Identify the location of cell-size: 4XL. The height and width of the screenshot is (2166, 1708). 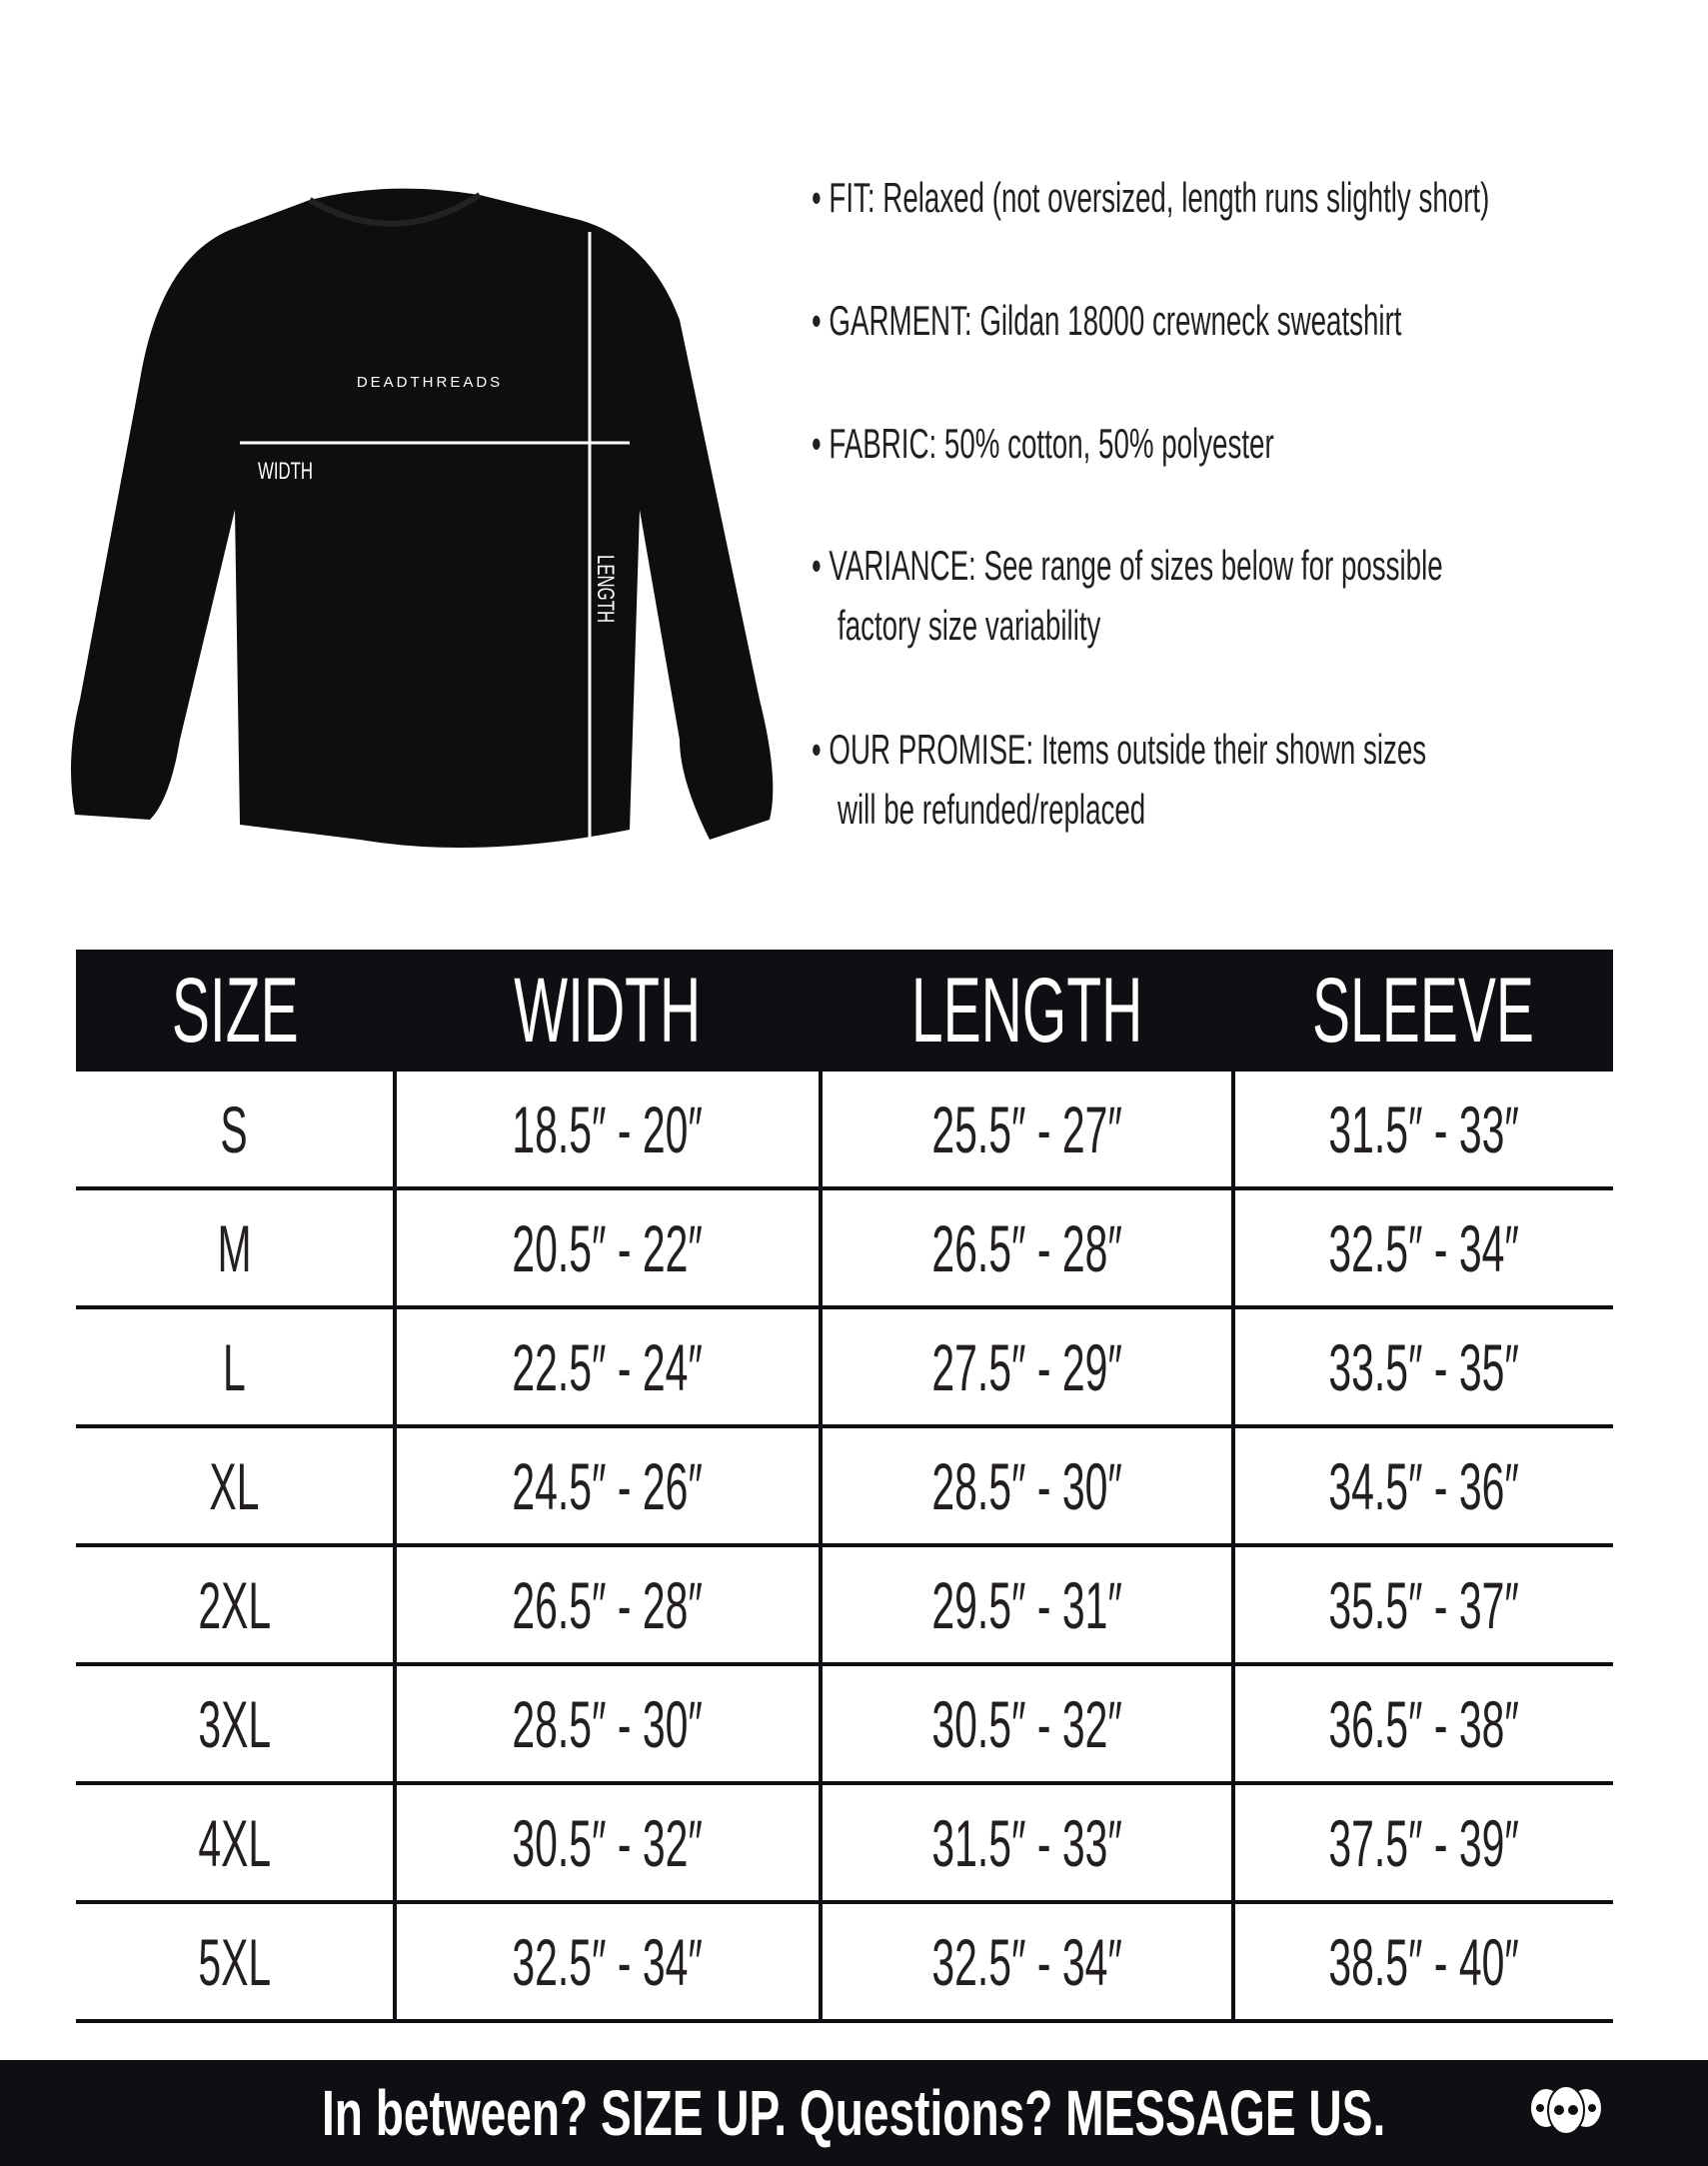
(235, 1844).